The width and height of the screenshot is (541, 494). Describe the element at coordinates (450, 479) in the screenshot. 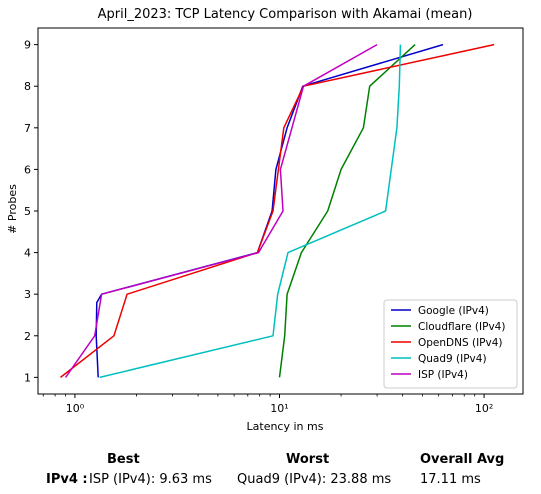

I see `summary-avg-value: 17.11 ms` at that location.